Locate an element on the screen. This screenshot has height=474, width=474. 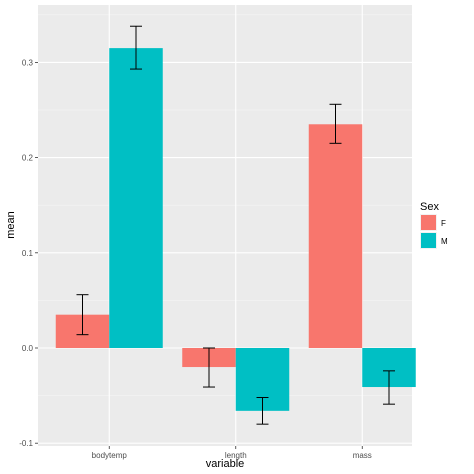
x-axis: bodytemp length mass is located at coordinates (232, 453).